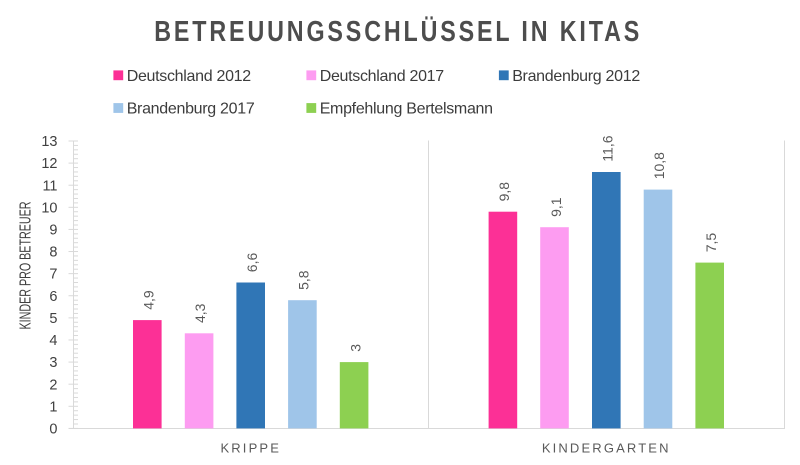 The height and width of the screenshot is (465, 800). What do you see at coordinates (304, 280) in the screenshot?
I see `svg-text: 5,8` at bounding box center [304, 280].